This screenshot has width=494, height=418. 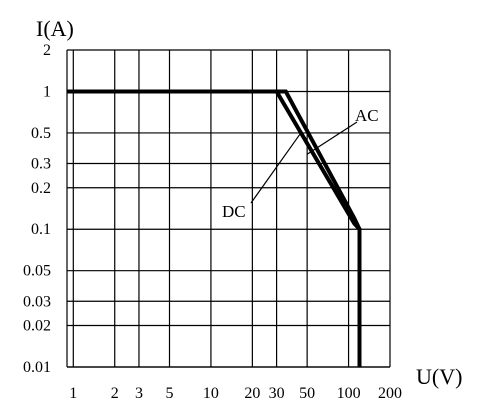 I want to click on annotation-leader-ac, so click(x=332, y=138).